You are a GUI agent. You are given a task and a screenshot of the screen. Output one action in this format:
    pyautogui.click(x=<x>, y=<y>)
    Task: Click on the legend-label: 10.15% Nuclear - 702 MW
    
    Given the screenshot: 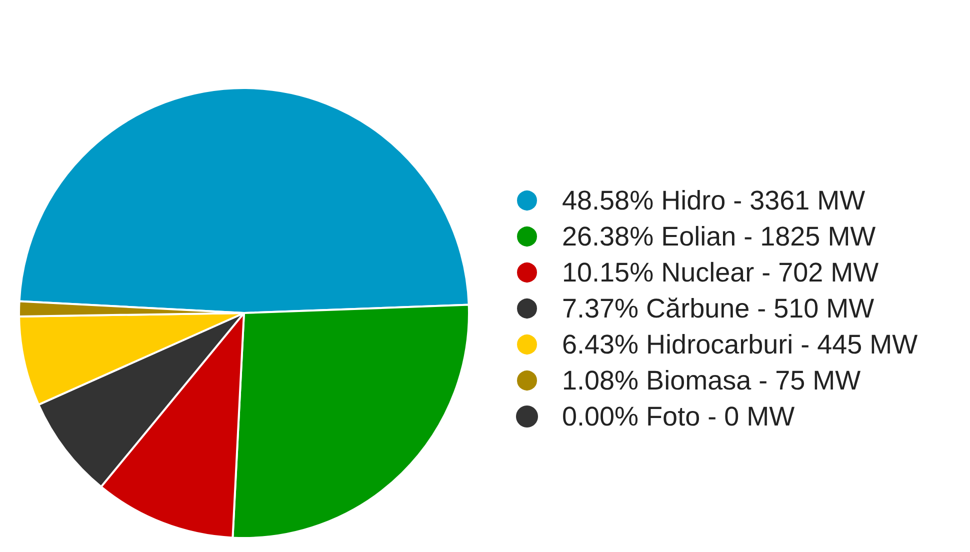 What is the action you would take?
    pyautogui.click(x=721, y=273)
    